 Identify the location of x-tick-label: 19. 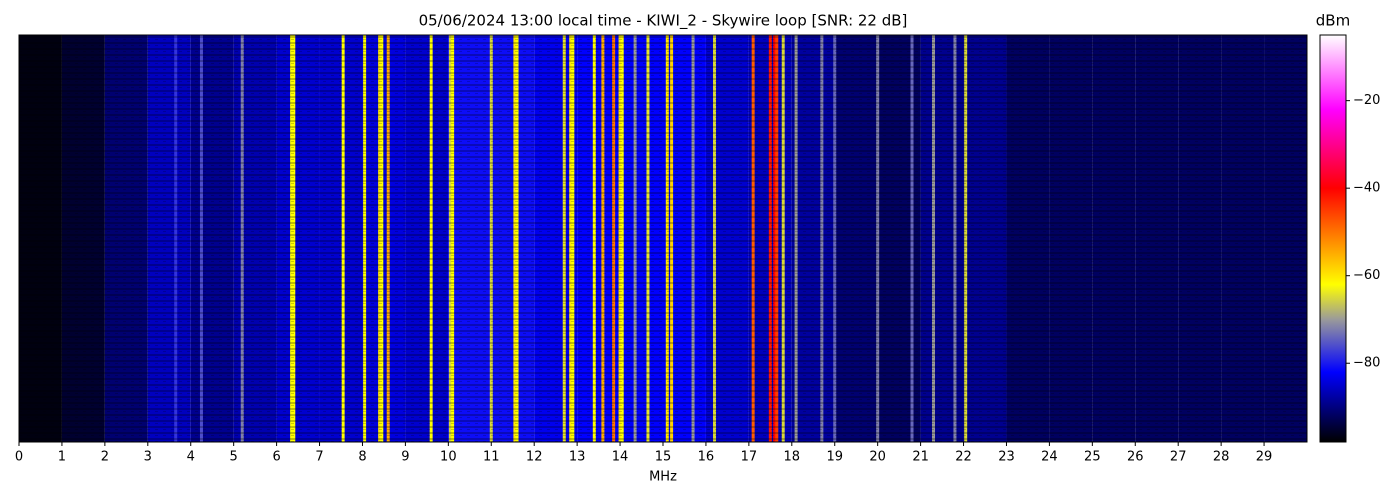
(834, 457).